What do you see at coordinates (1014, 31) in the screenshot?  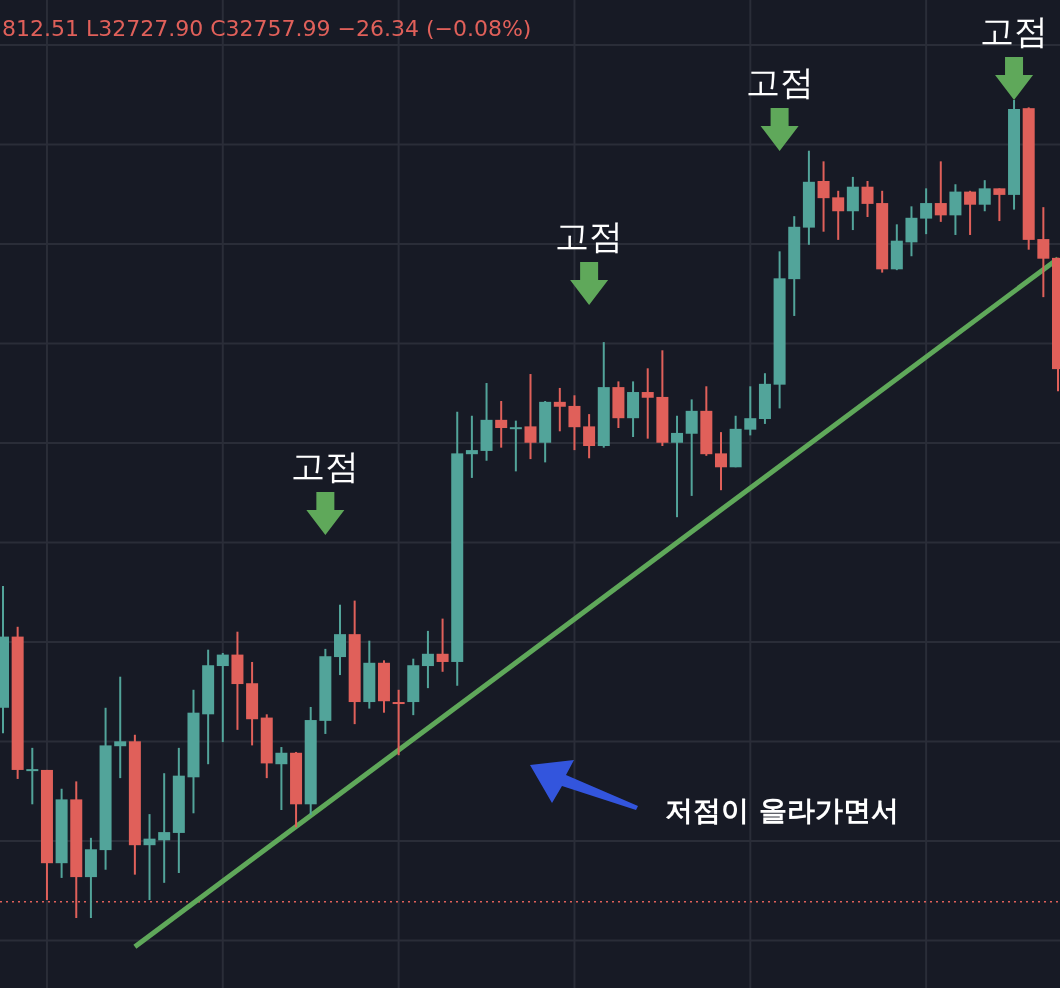 I see `text: 고점` at bounding box center [1014, 31].